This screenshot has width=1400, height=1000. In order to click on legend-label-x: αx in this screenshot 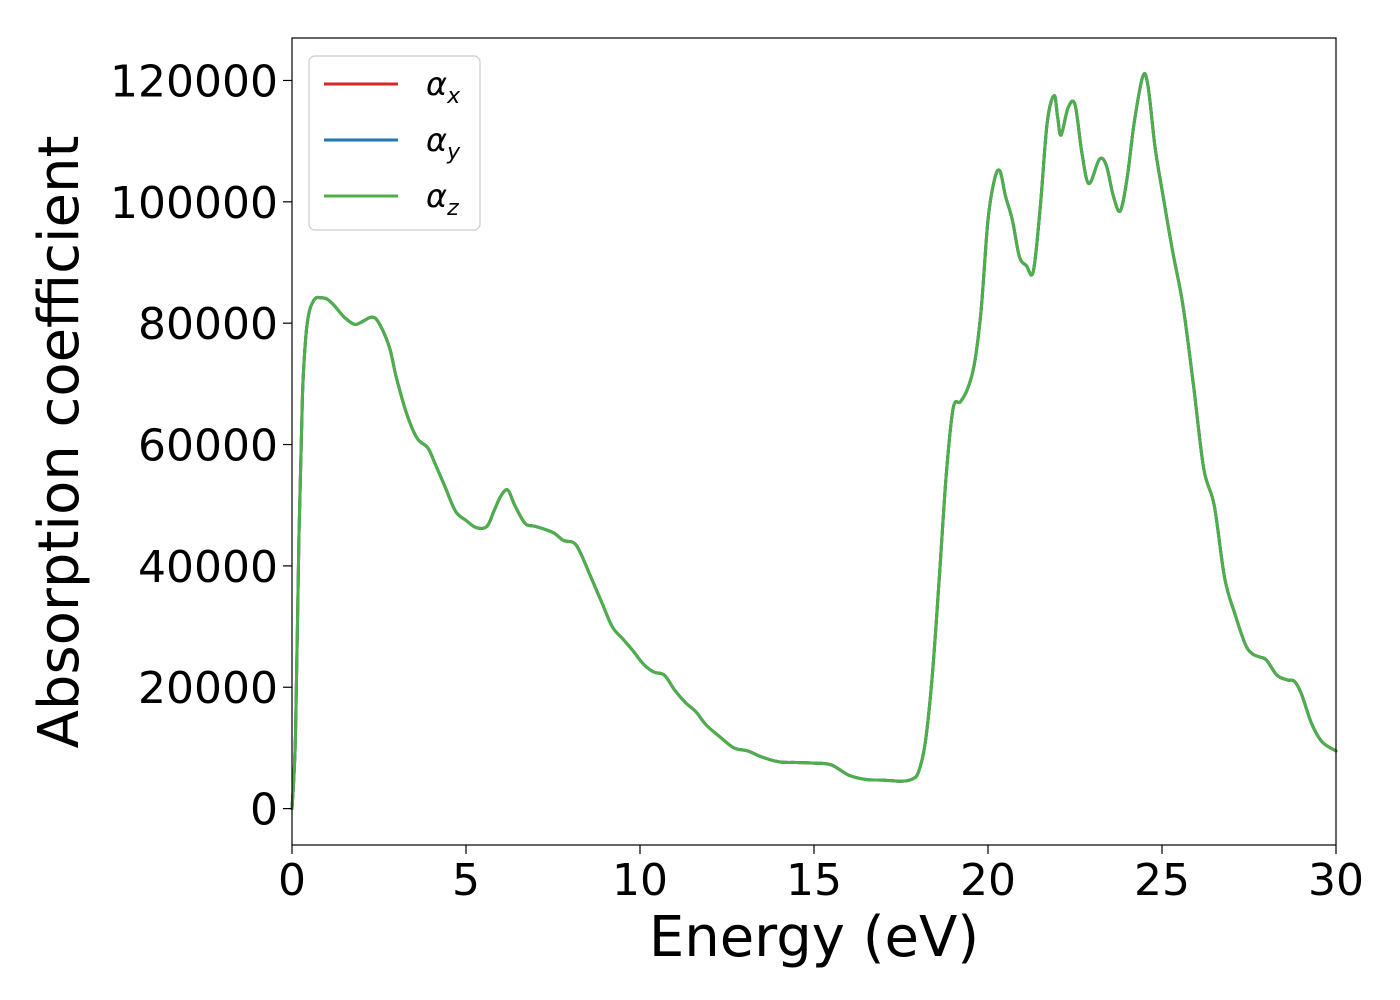, I will do `click(443, 87)`.